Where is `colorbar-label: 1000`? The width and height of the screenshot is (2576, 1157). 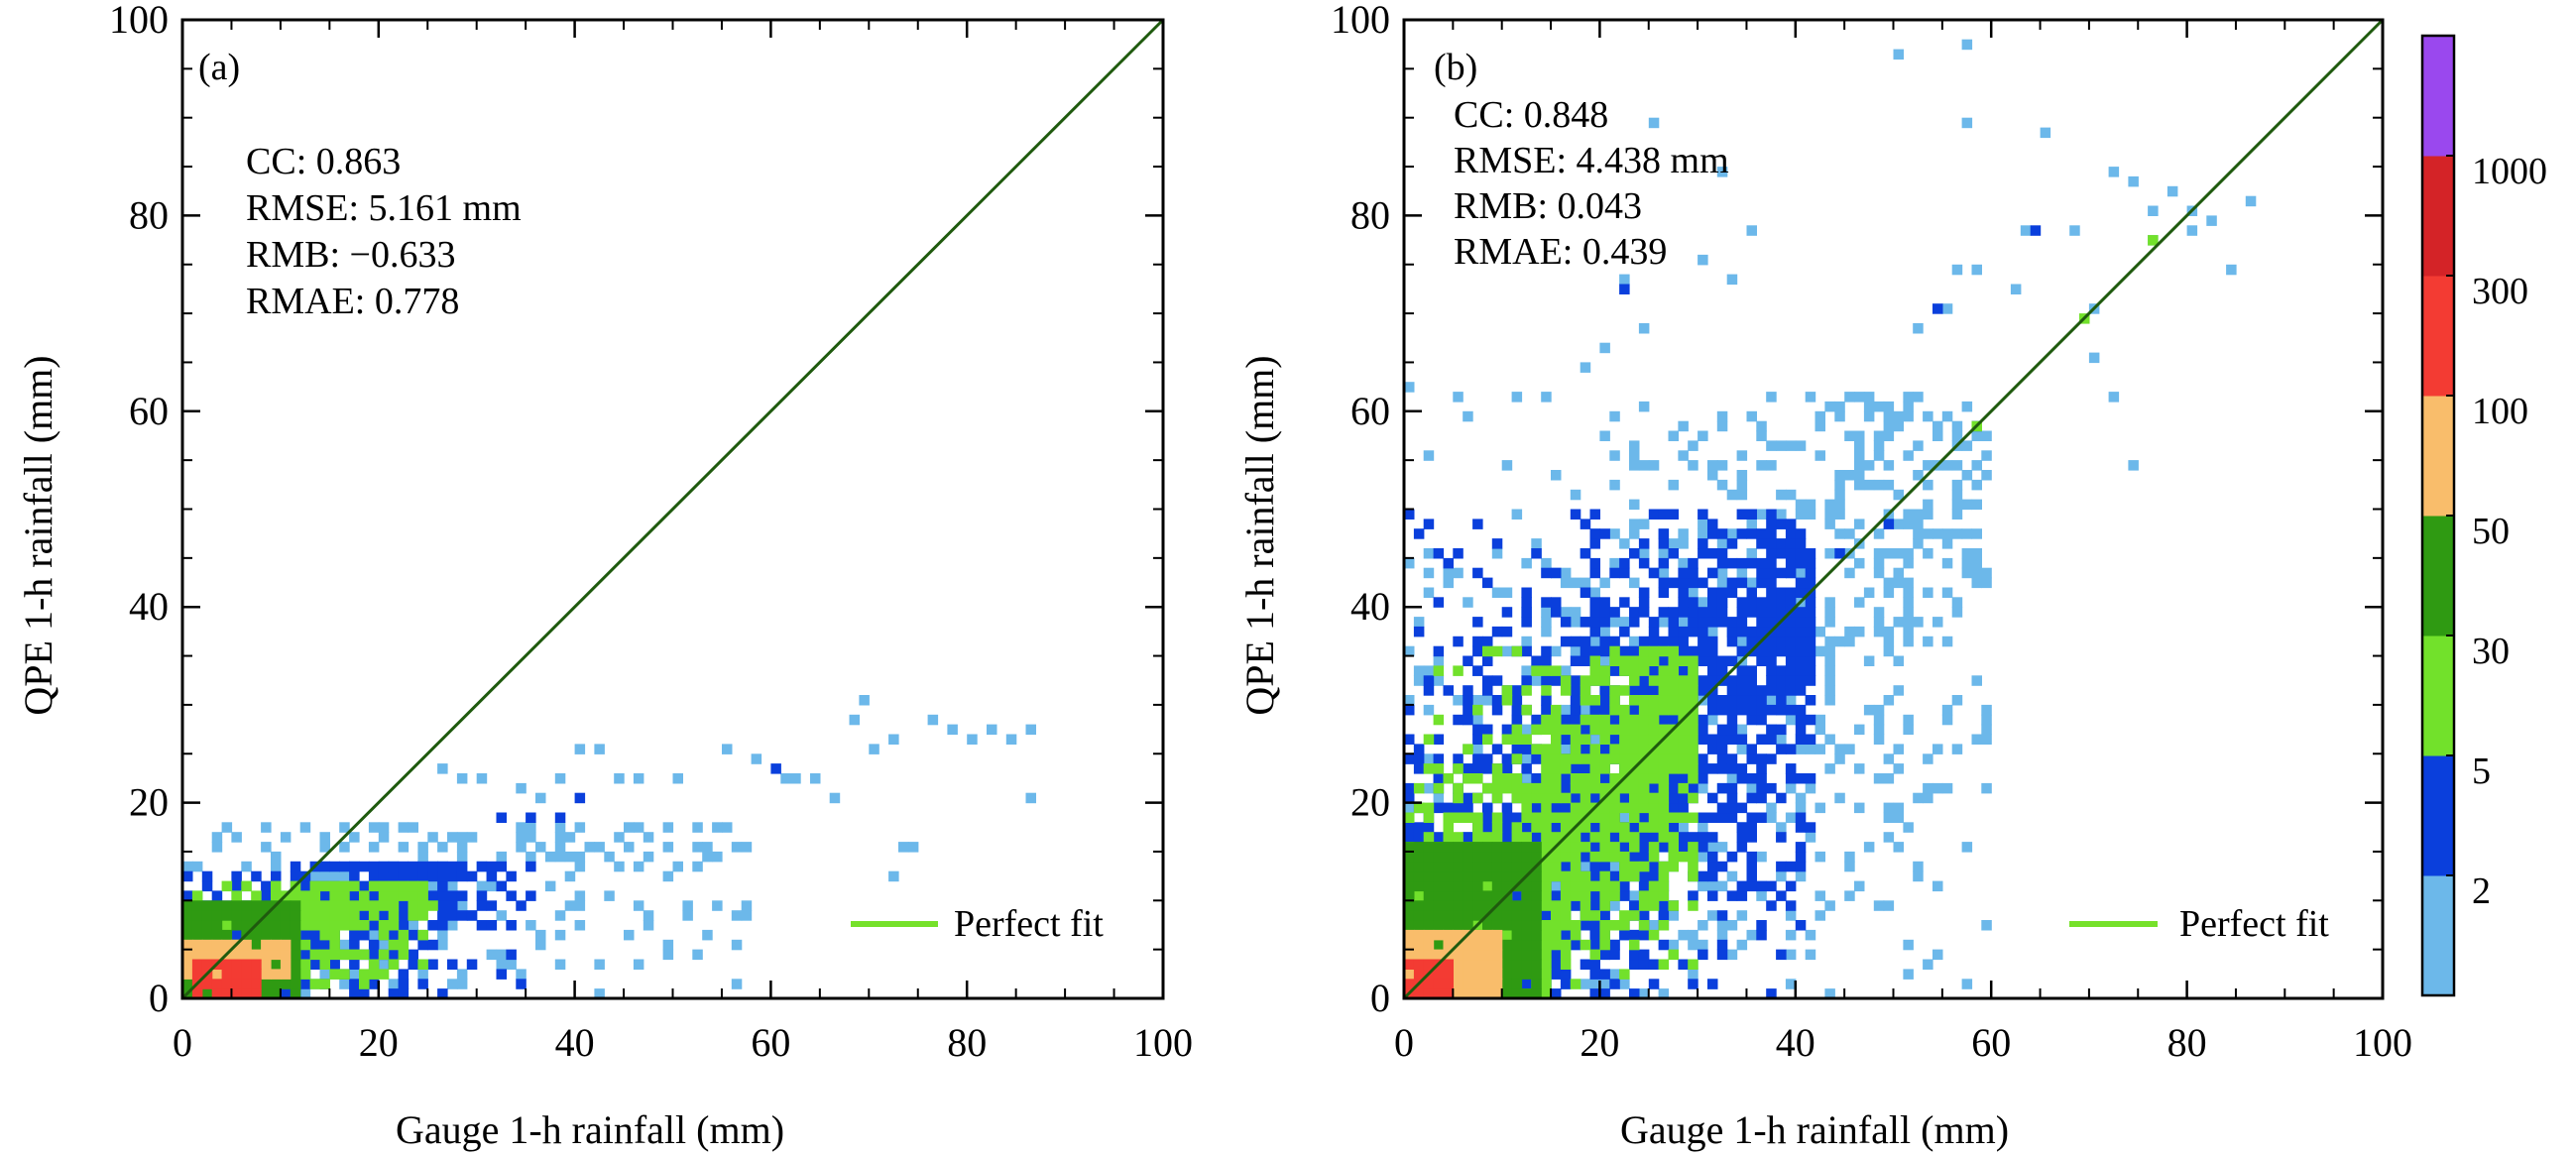 colorbar-label: 1000 is located at coordinates (2509, 171).